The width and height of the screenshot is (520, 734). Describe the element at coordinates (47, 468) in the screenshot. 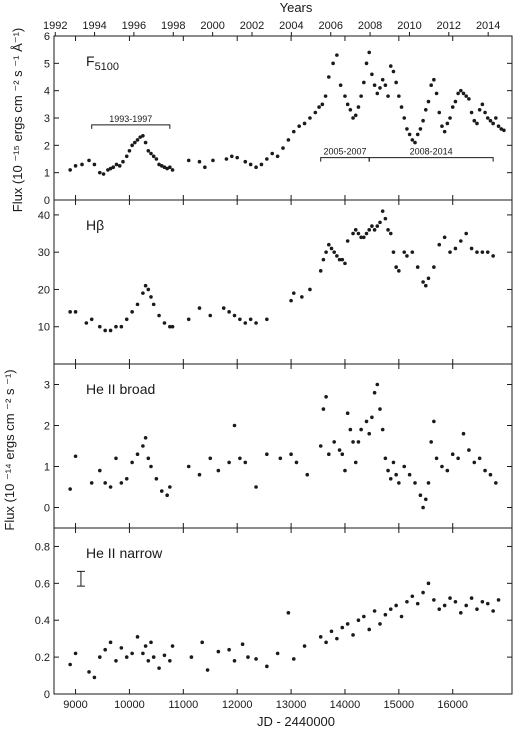

I see `y-tick-label: 1` at that location.